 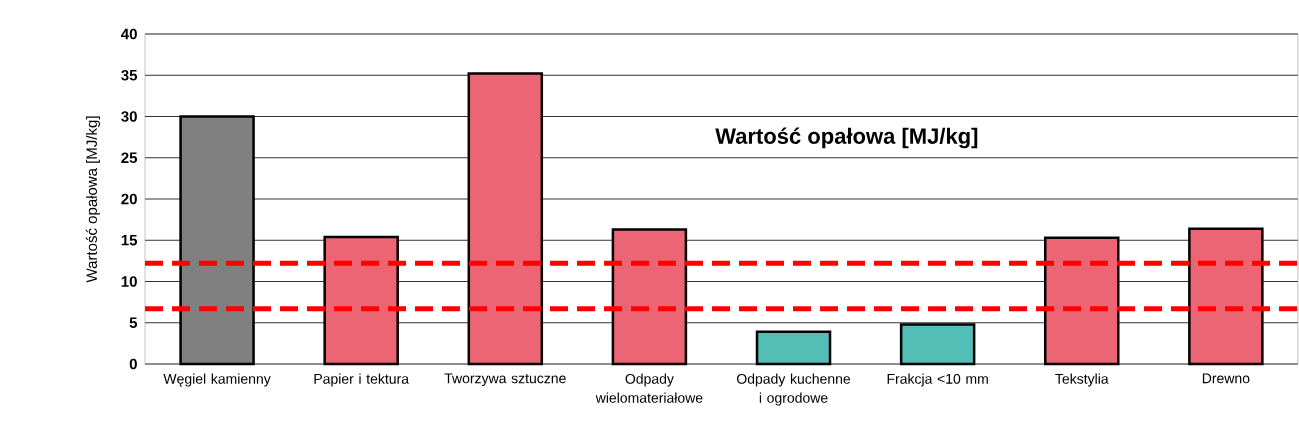 I want to click on y-tick-label: 10, so click(x=129, y=281).